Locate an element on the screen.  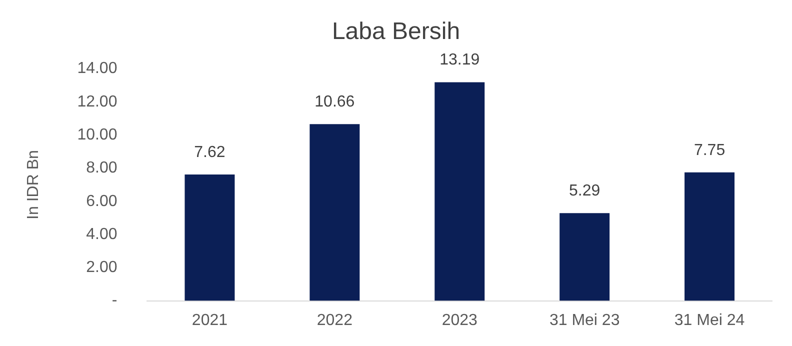
y-tick-label: 10.00 is located at coordinates (97, 135).